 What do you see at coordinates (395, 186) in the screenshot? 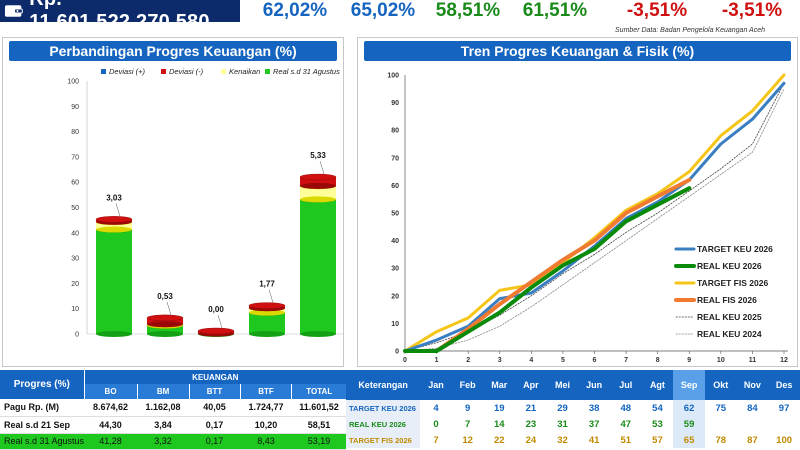
I see `y-tick-label: 60` at bounding box center [395, 186].